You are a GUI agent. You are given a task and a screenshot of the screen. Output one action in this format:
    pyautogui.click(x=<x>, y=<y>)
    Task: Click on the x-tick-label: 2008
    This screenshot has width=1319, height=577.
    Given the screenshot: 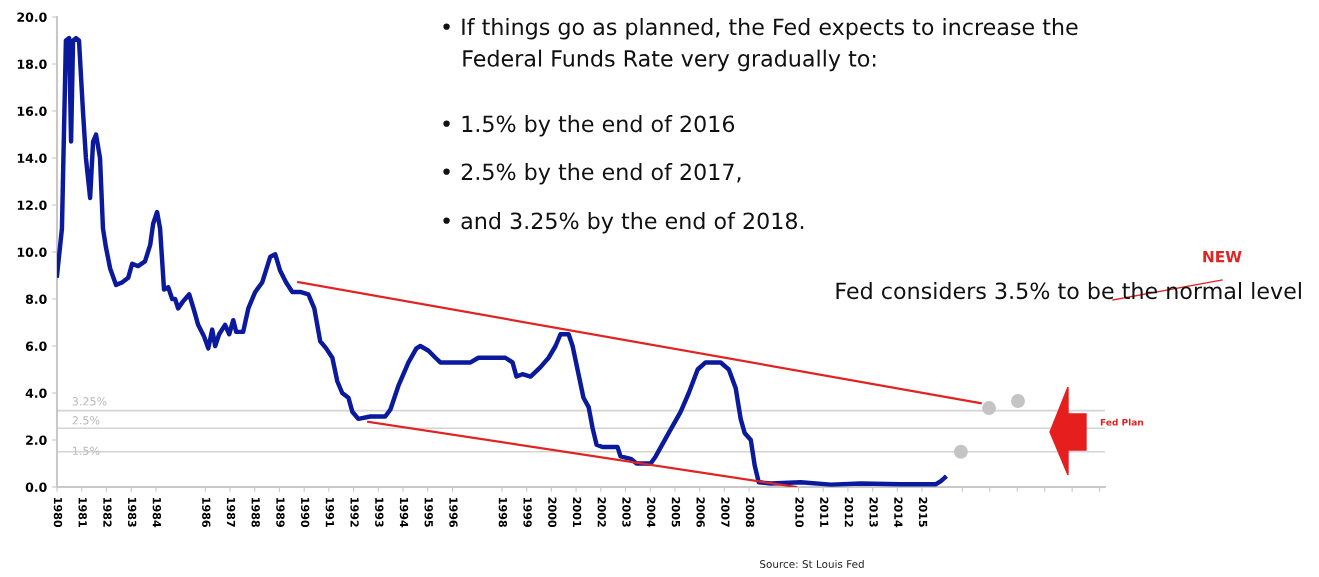 What is the action you would take?
    pyautogui.click(x=750, y=512)
    